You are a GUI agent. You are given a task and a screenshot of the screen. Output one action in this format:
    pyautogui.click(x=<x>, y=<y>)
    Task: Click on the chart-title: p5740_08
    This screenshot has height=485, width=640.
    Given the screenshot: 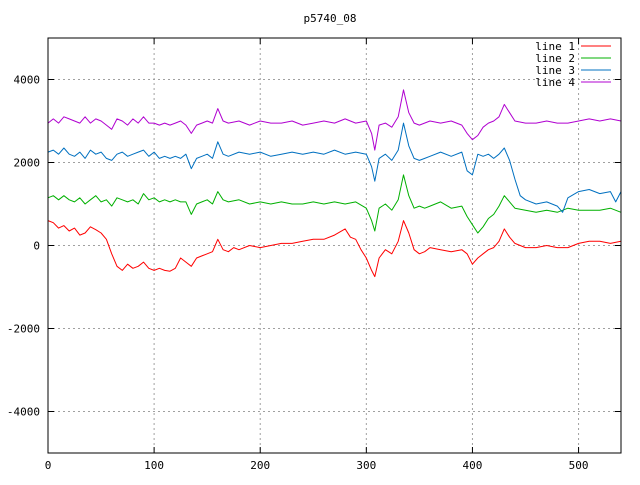 What is the action you would take?
    pyautogui.click(x=330, y=18)
    